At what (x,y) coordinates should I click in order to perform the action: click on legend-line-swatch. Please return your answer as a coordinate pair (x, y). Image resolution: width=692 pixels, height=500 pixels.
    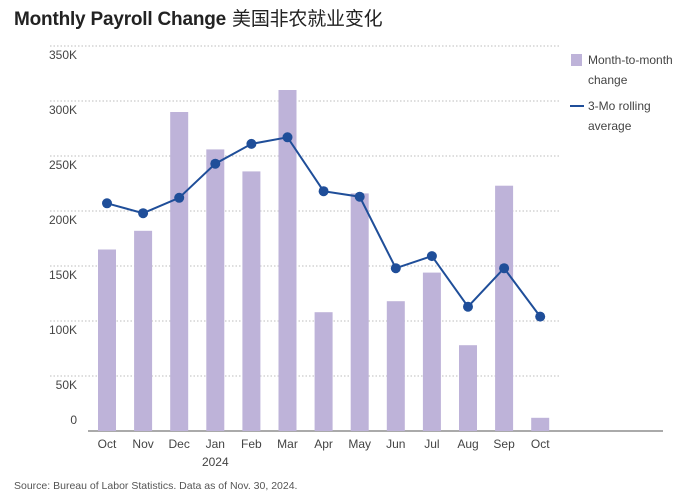
    Looking at the image, I should click on (577, 106).